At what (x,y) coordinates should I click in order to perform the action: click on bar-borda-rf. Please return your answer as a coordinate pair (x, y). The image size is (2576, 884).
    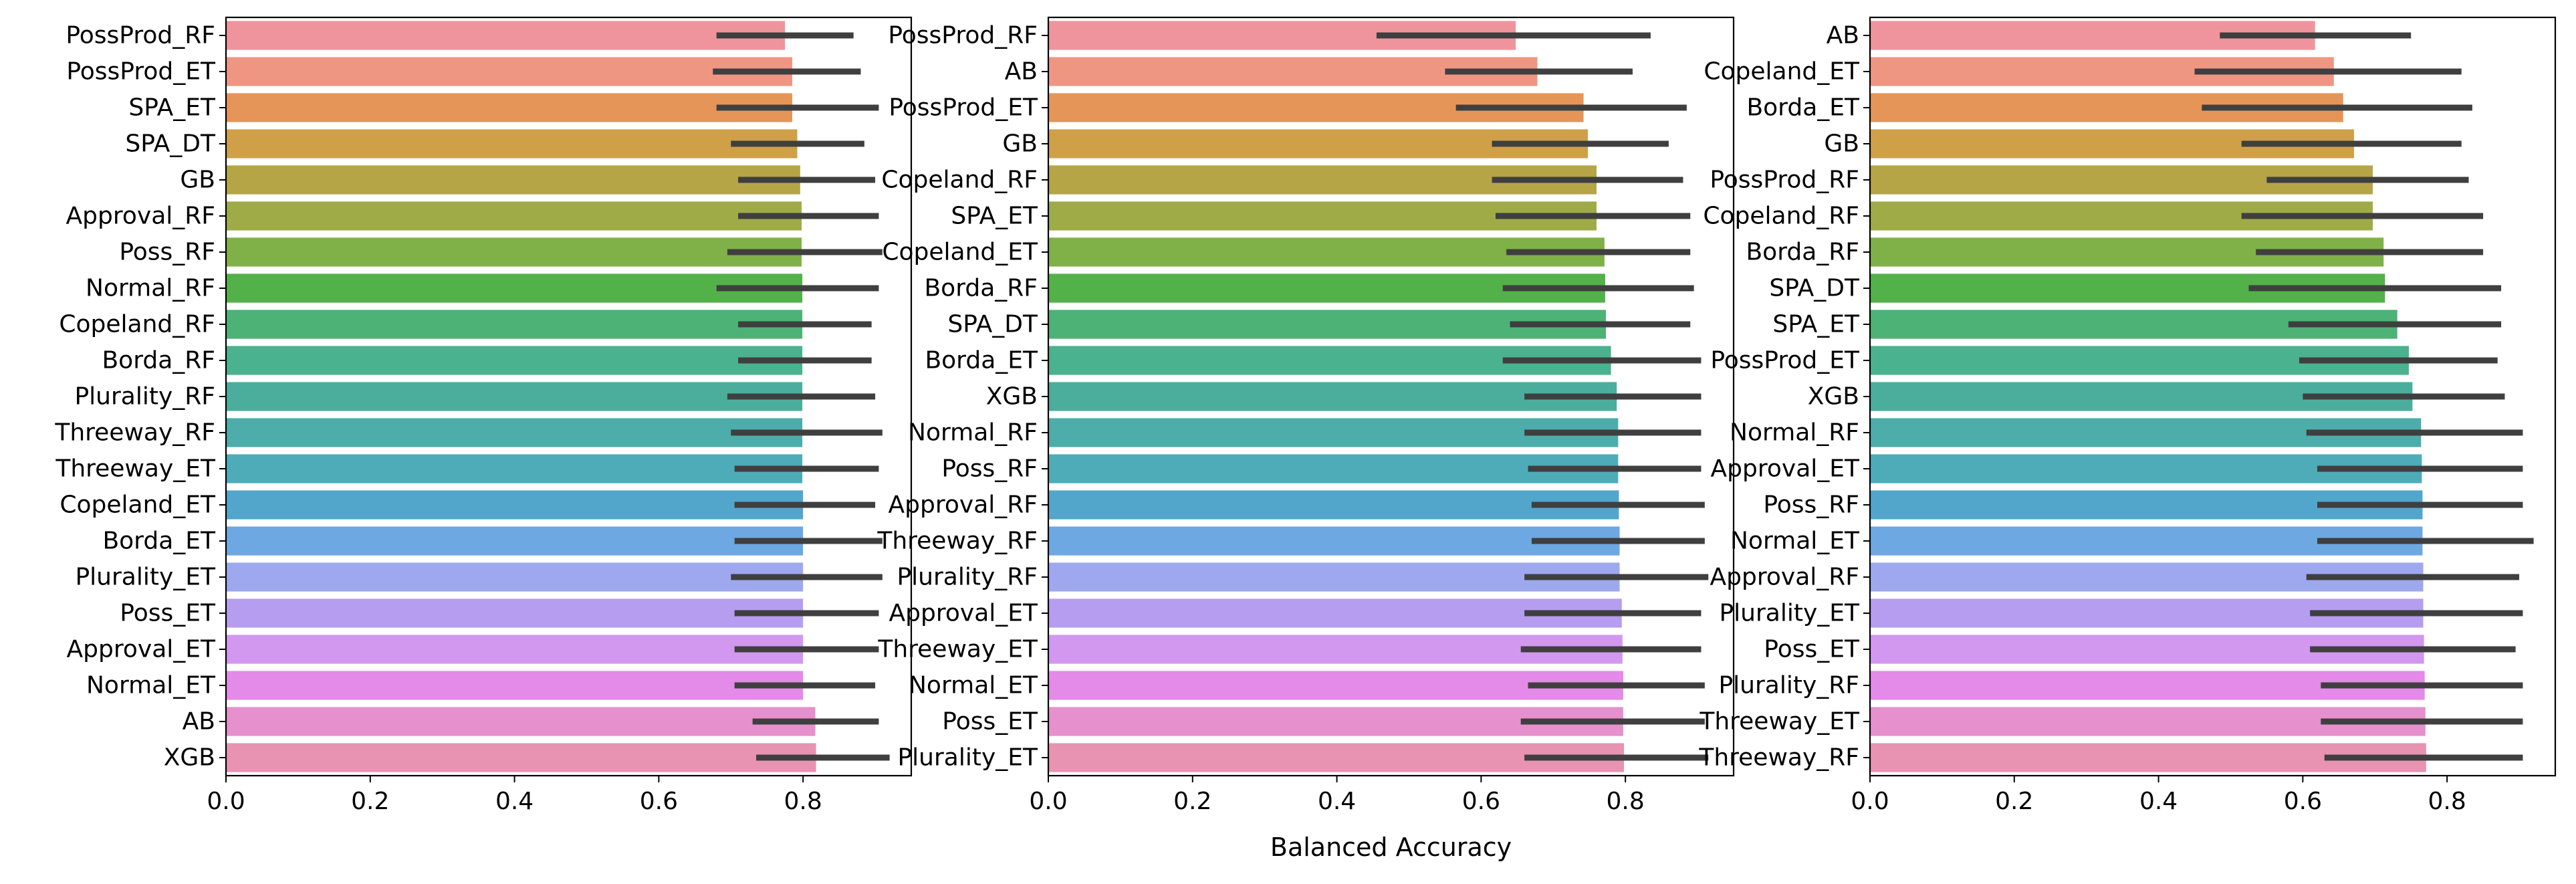
    Looking at the image, I should click on (514, 360).